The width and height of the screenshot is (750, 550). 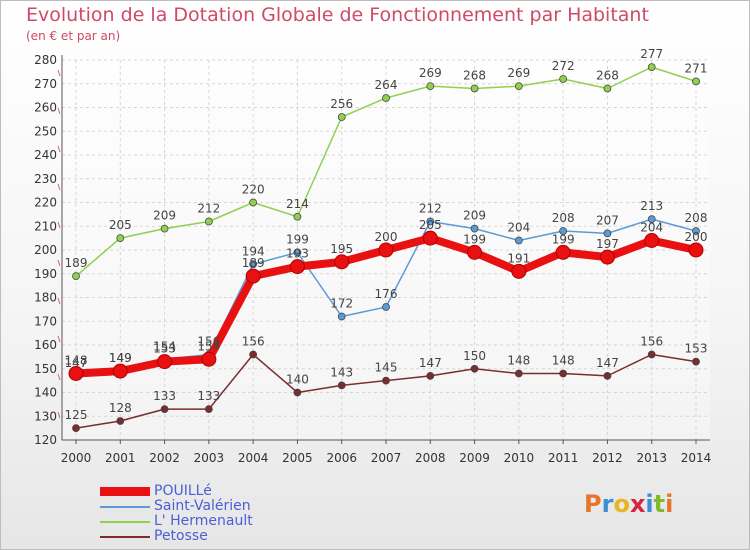 I want to click on data-label: 213, so click(x=651, y=206).